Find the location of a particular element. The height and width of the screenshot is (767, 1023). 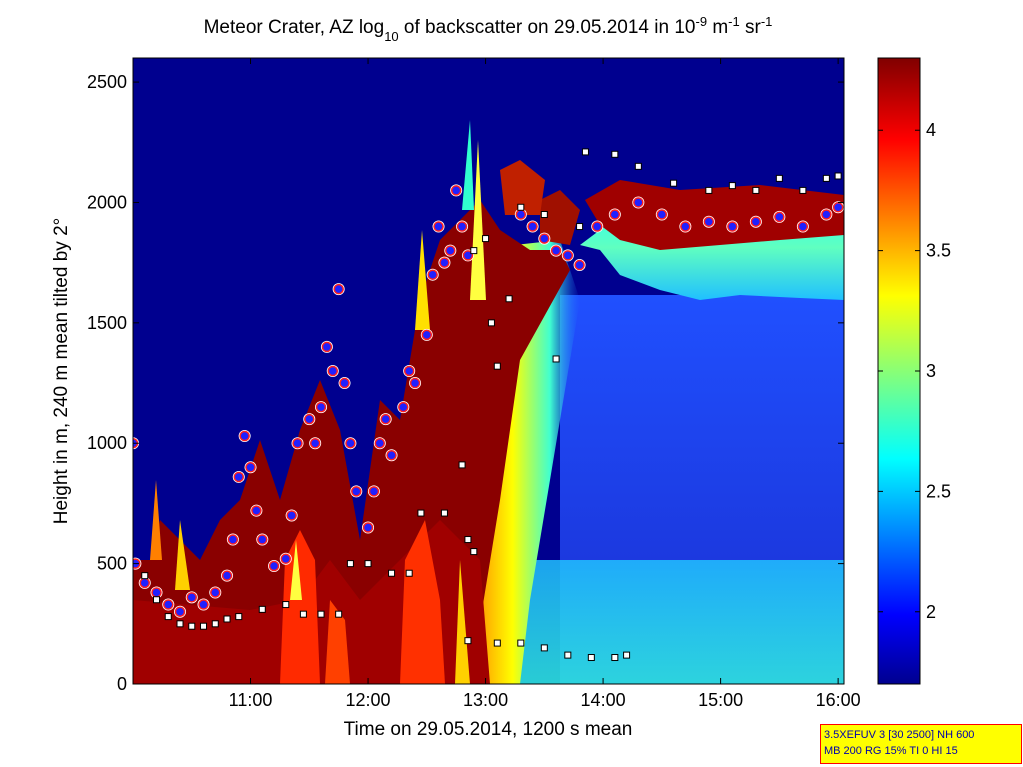

x-tick-label: 13:00 is located at coordinates (485, 700).